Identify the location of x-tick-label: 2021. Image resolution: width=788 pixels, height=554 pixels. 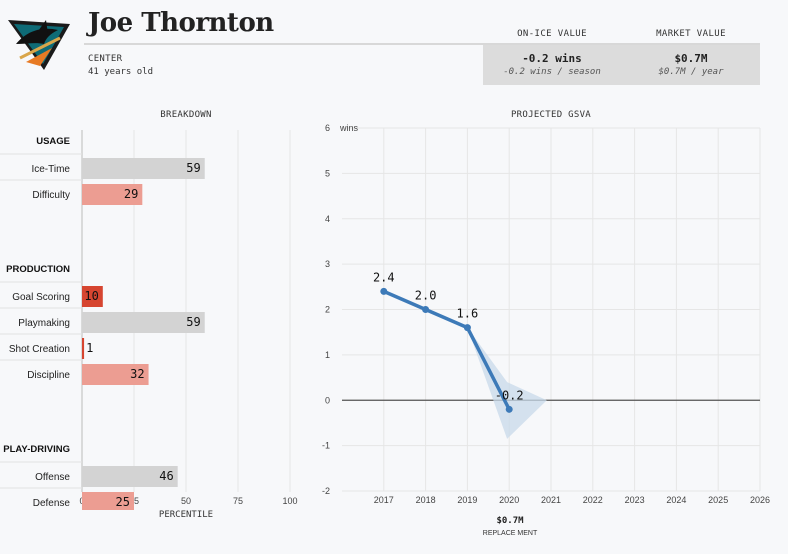
(551, 500).